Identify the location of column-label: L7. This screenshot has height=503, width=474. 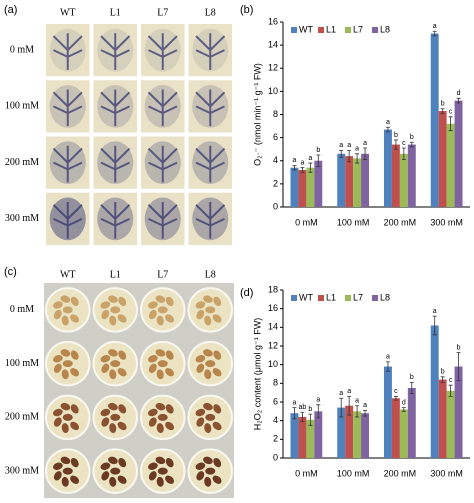
(162, 274).